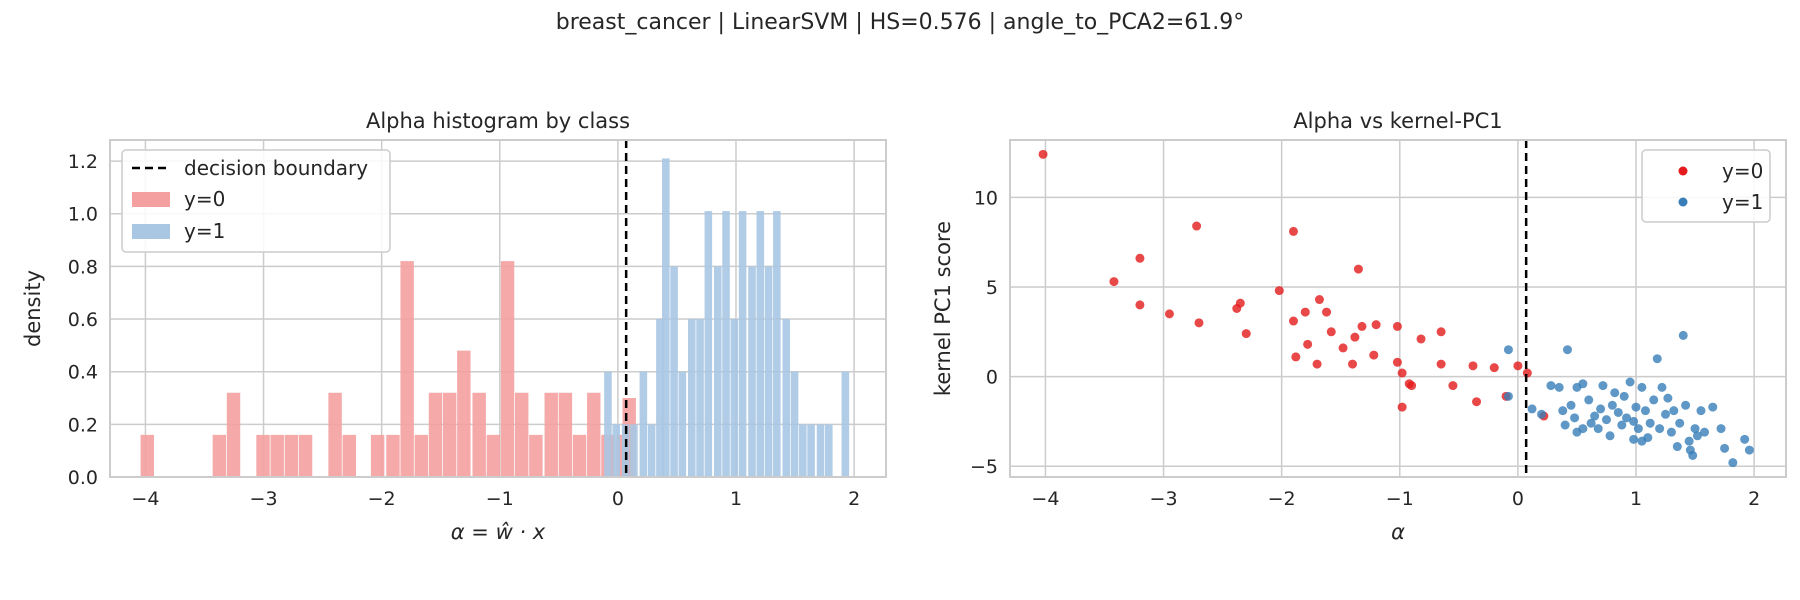  What do you see at coordinates (1400, 499) in the screenshot?
I see `x-tick-label: −1` at bounding box center [1400, 499].